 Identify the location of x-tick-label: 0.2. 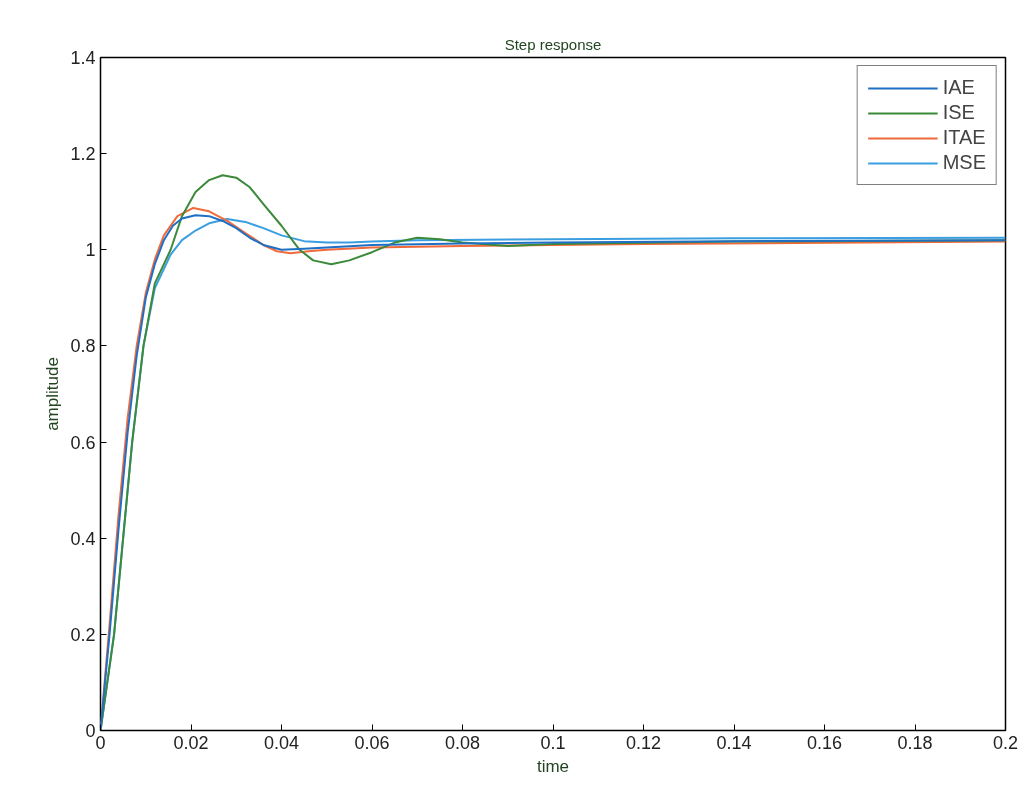
(1005, 742).